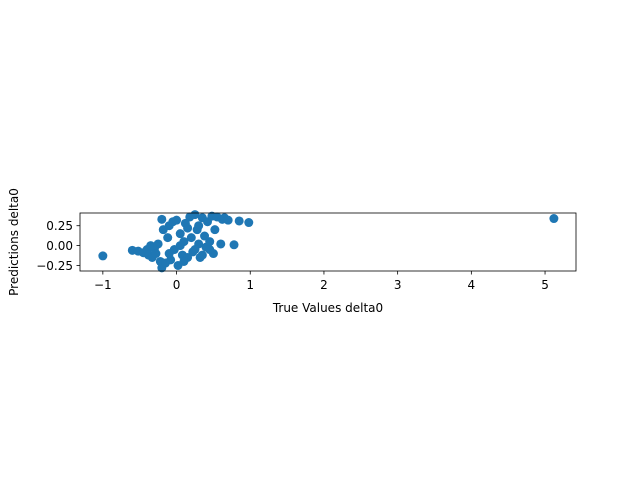 The height and width of the screenshot is (480, 640). Describe the element at coordinates (54, 266) in the screenshot. I see `y-tick-label: −0.25` at that location.